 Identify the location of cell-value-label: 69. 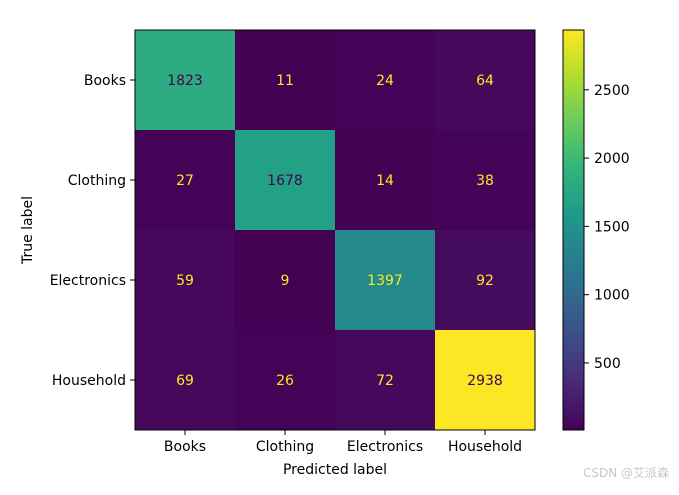
(185, 381).